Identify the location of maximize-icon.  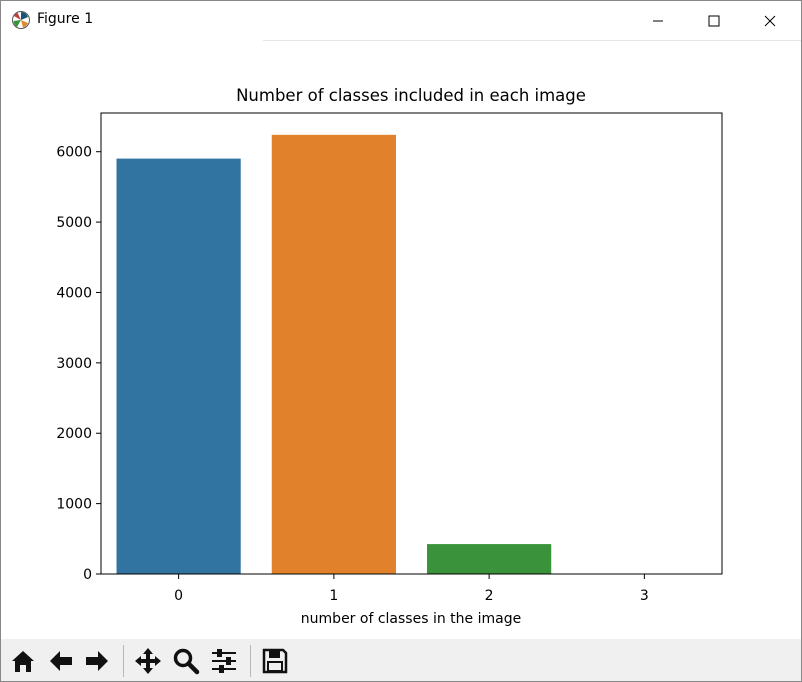
(714, 20).